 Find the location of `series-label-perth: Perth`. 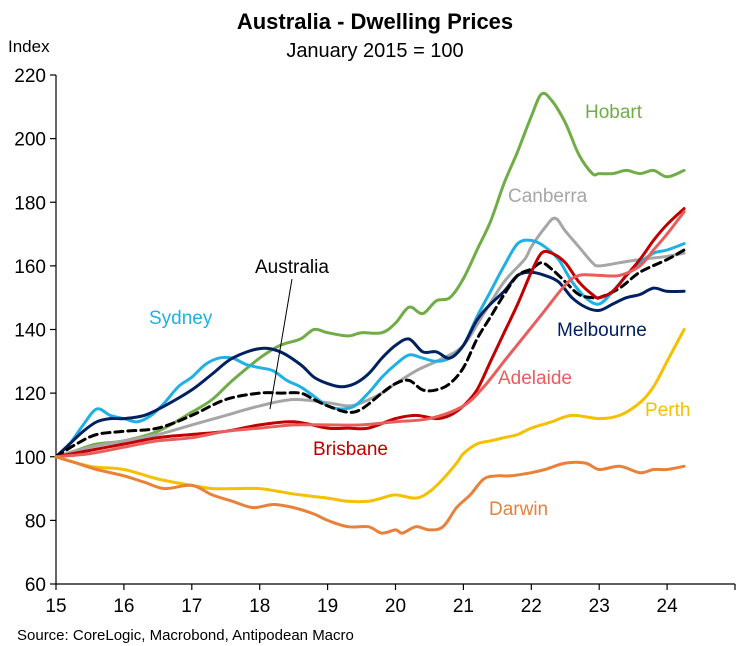

series-label-perth: Perth is located at coordinates (667, 410).